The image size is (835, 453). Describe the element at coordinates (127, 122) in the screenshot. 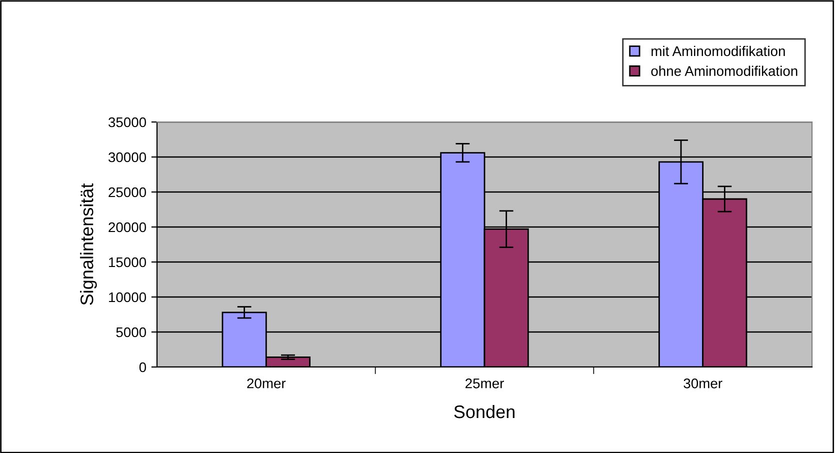

I see `y-tick-label: 35000` at that location.